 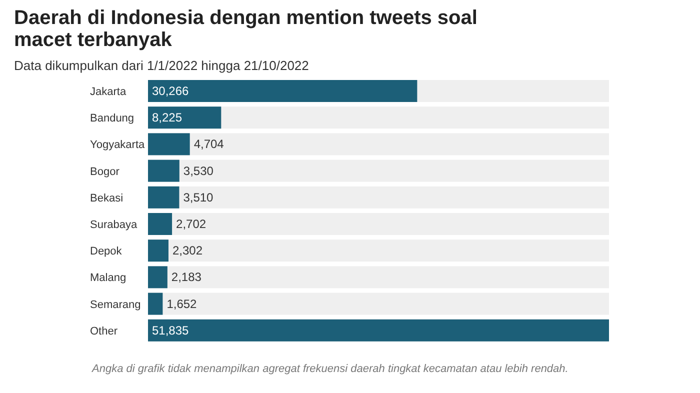 What do you see at coordinates (198, 171) in the screenshot?
I see `data-label: 3,530` at bounding box center [198, 171].